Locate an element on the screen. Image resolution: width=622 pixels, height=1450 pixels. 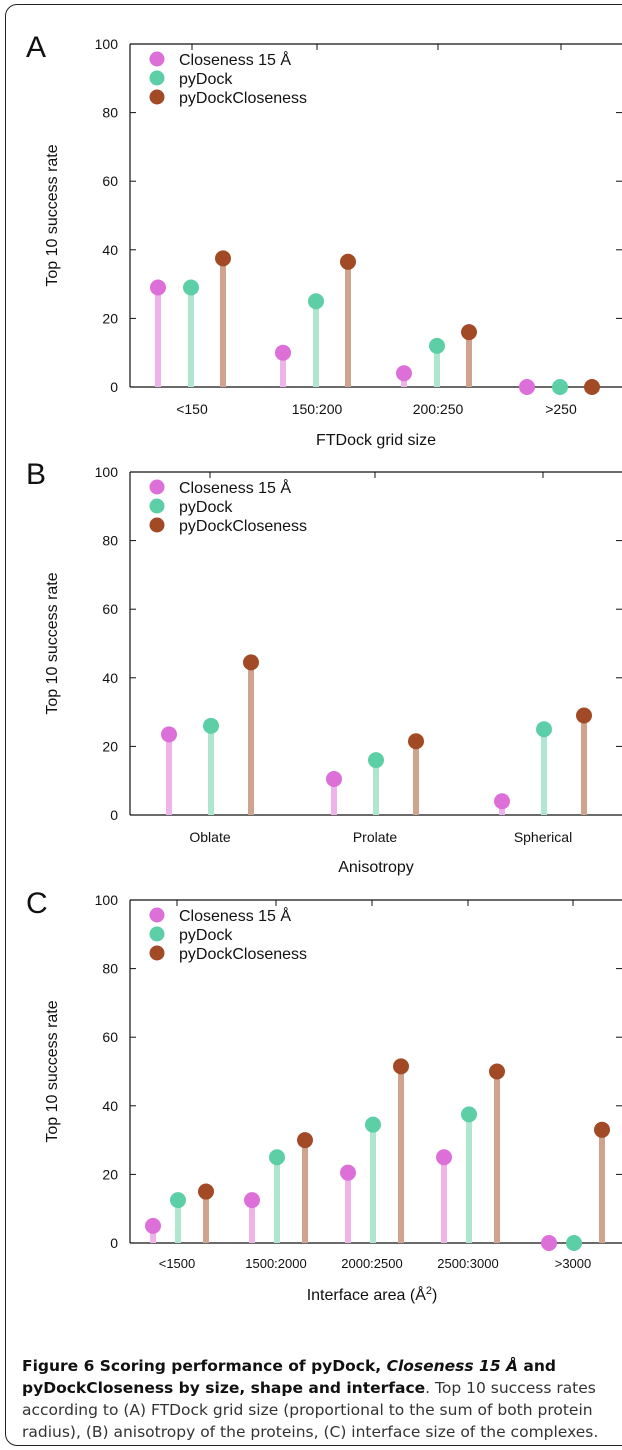
point-pydockcloseness-1500-2000 is located at coordinates (305, 1140).